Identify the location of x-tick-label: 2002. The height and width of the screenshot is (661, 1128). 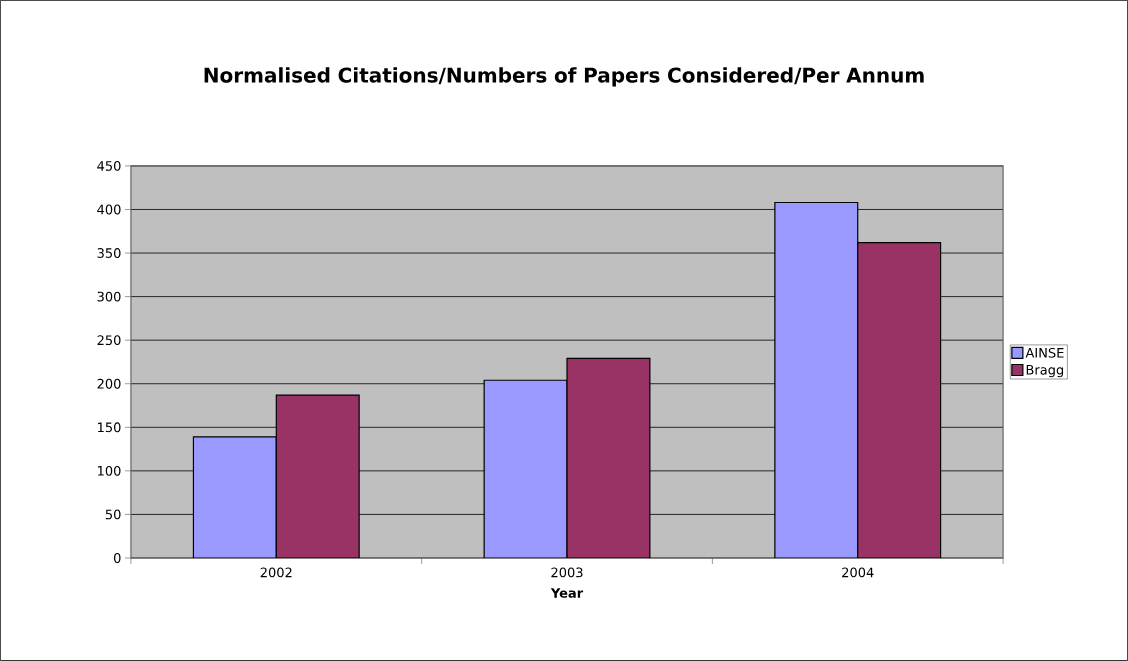
(276, 572).